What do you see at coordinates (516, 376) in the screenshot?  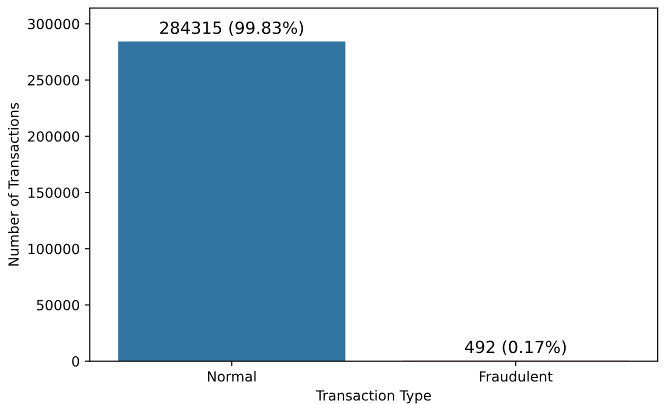 I see `x-tick-label: Fraudulent` at bounding box center [516, 376].